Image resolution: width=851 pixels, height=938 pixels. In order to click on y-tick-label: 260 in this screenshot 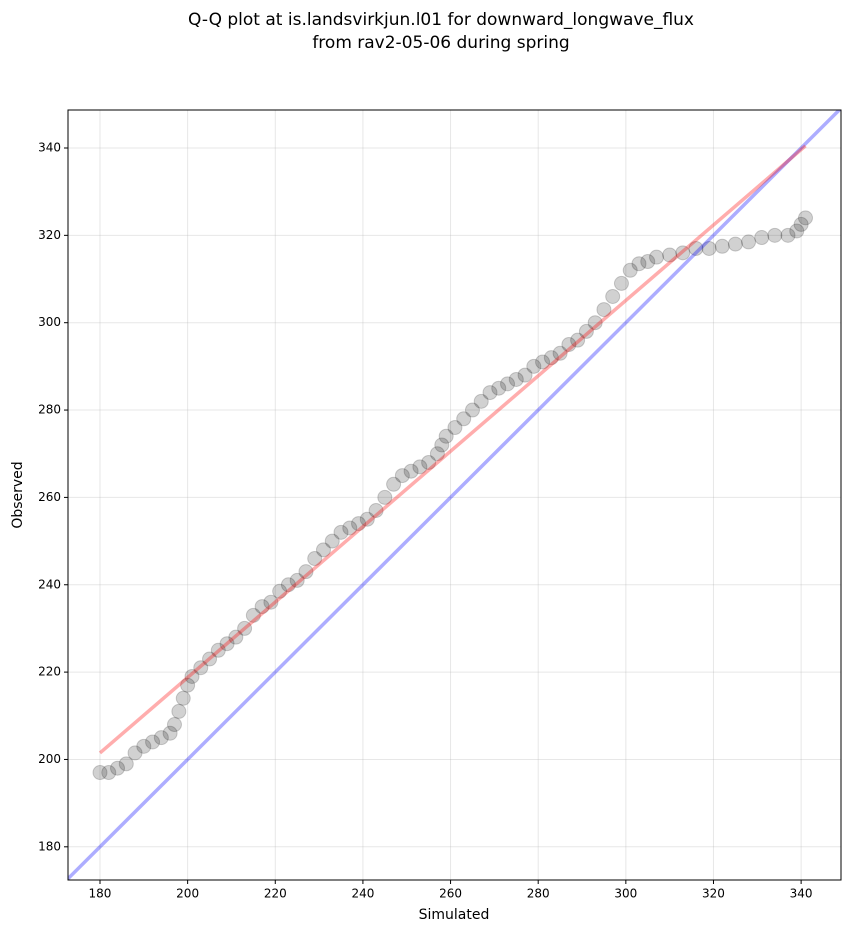, I will do `click(49, 497)`.